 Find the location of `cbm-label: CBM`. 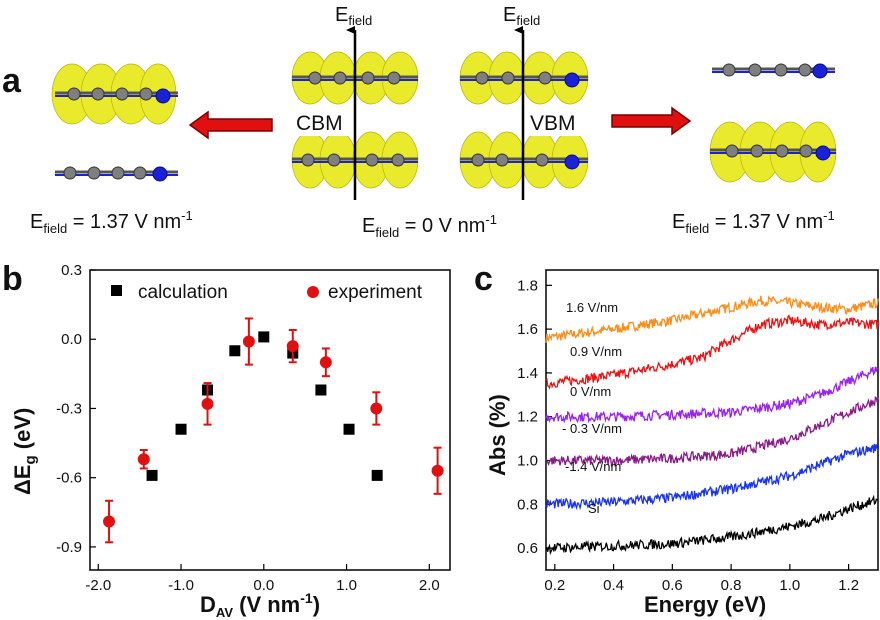

cbm-label: CBM is located at coordinates (319, 123).